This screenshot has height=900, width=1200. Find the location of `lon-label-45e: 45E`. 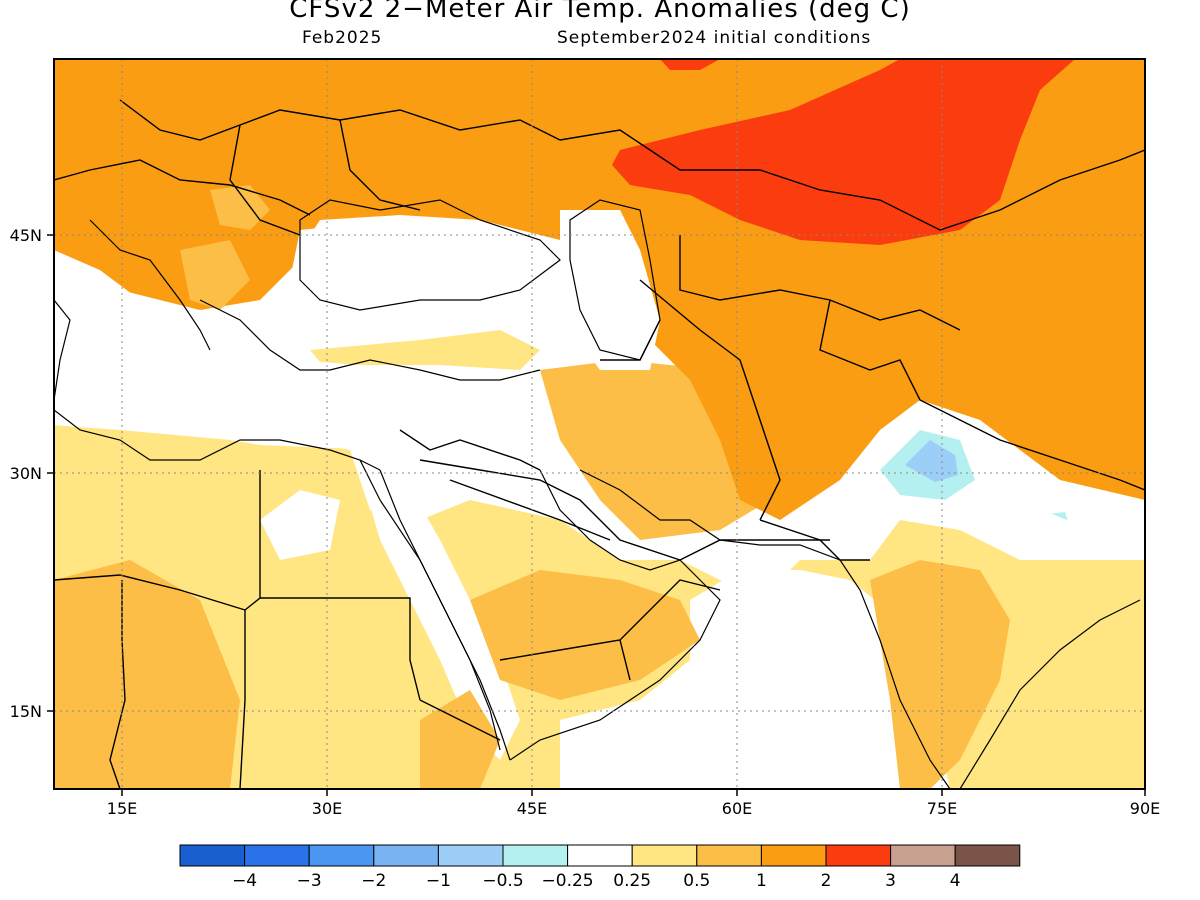

lon-label-45e: 45E is located at coordinates (532, 808).